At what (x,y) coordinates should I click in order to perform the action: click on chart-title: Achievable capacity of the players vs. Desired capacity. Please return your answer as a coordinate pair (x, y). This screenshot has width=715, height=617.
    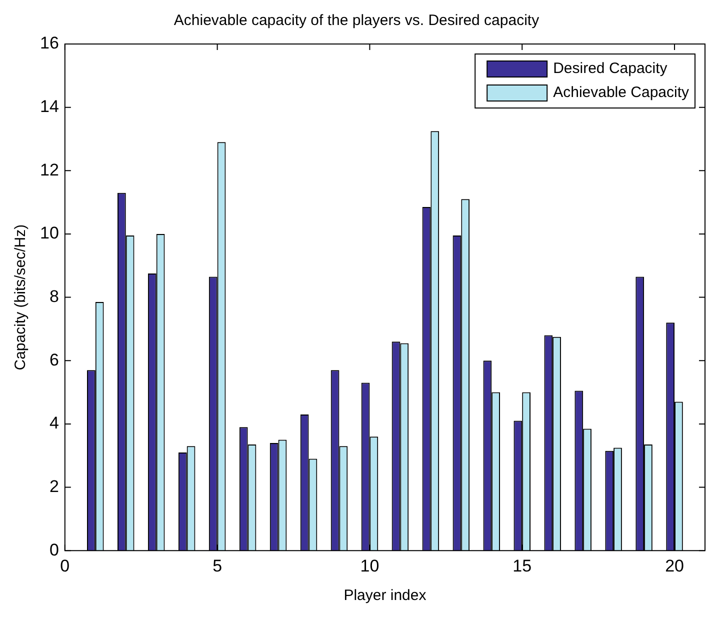
    Looking at the image, I should click on (357, 21).